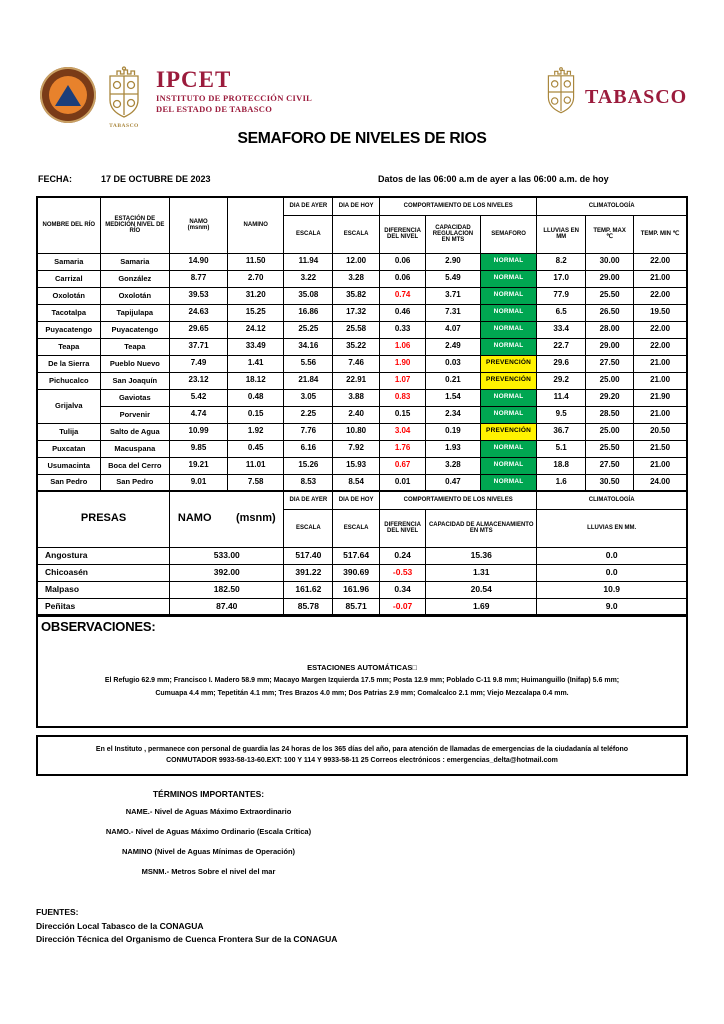 This screenshot has height=1024, width=724. I want to click on diferencia-cell: 0.15, so click(403, 414).